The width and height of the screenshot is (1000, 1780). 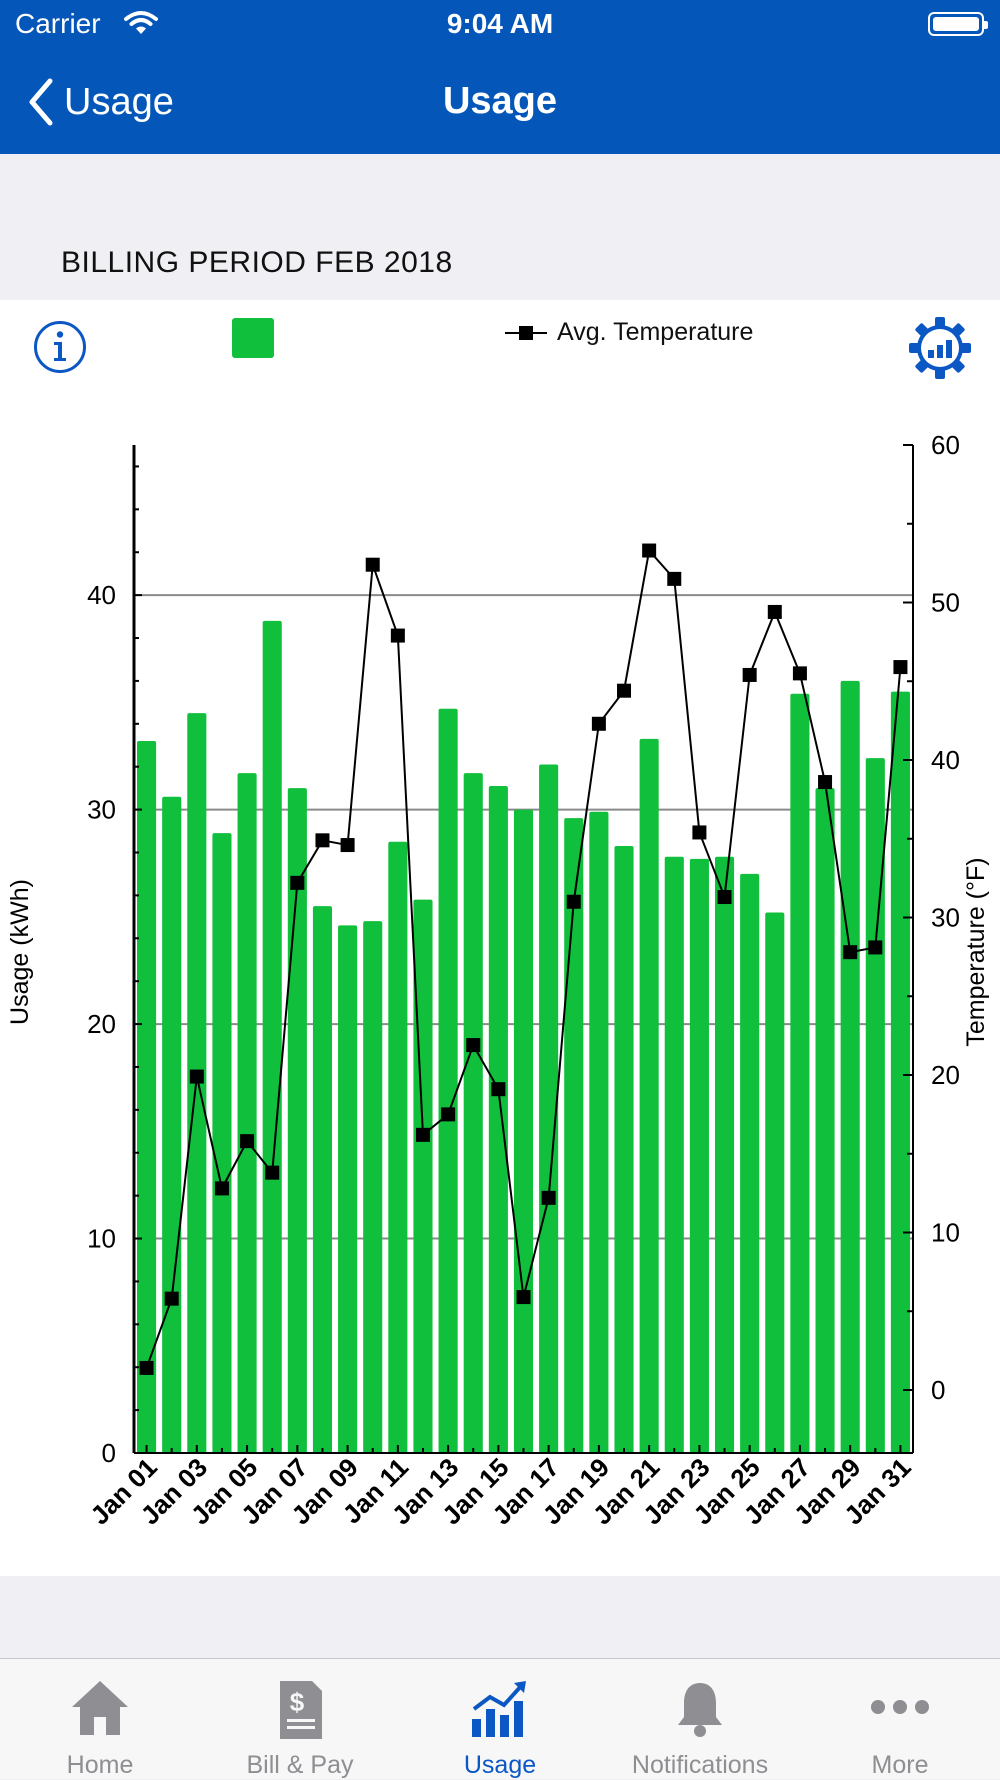 I want to click on legend-temperature: Avg. Temperature, so click(x=629, y=332).